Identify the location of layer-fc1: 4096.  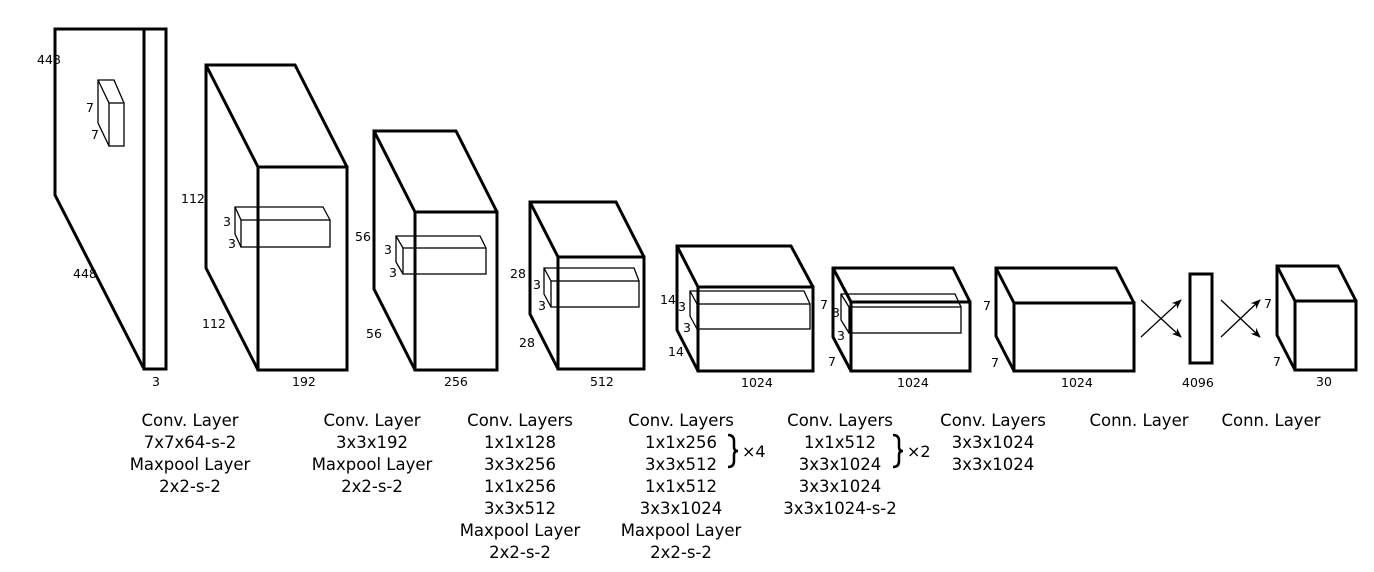
(1198, 331).